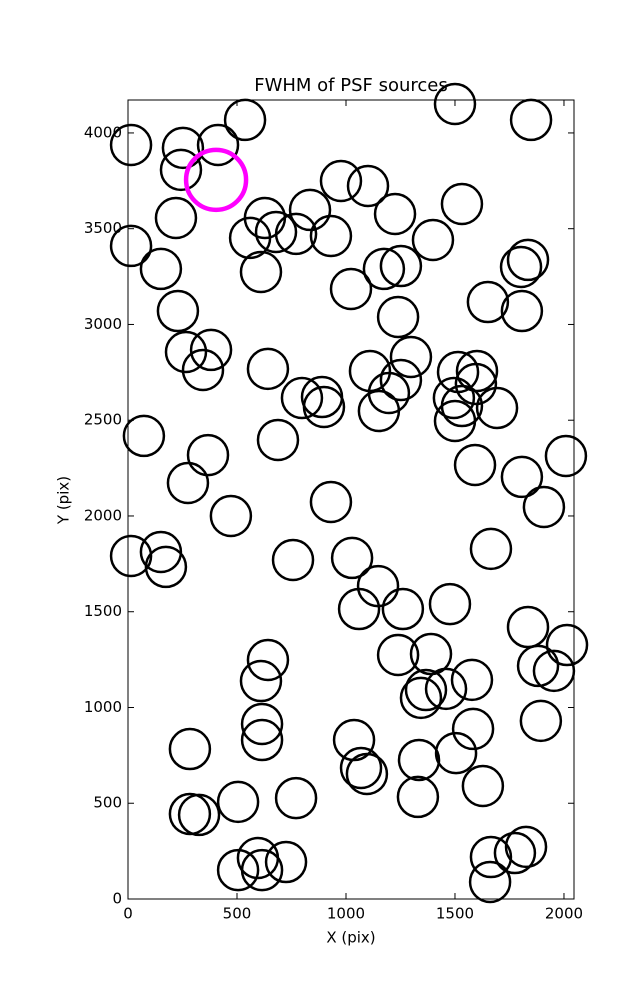 The height and width of the screenshot is (1000, 637). I want to click on chart-title: FWHM of PSF sources, so click(351, 85).